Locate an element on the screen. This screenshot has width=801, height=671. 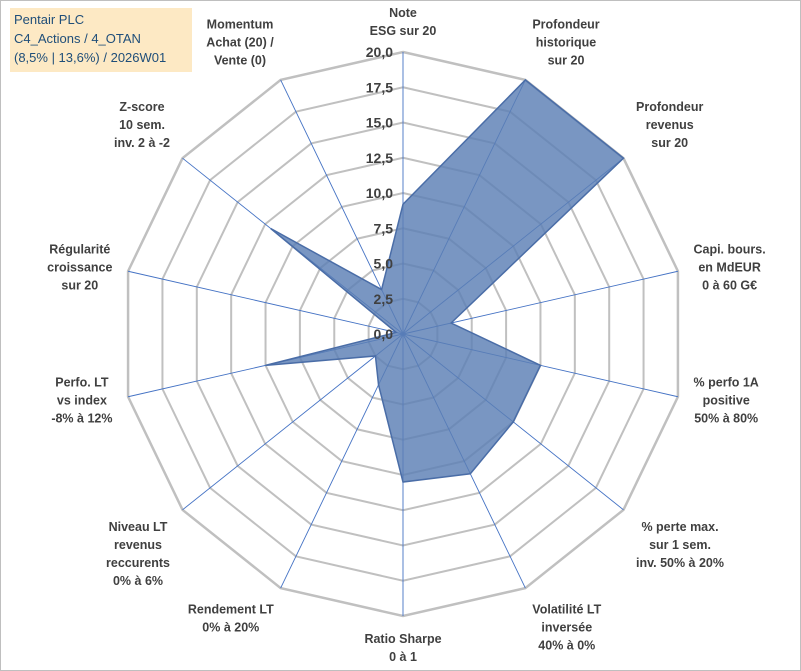
axis-label-12-line-2: inv. 2 à -2 is located at coordinates (142, 143).